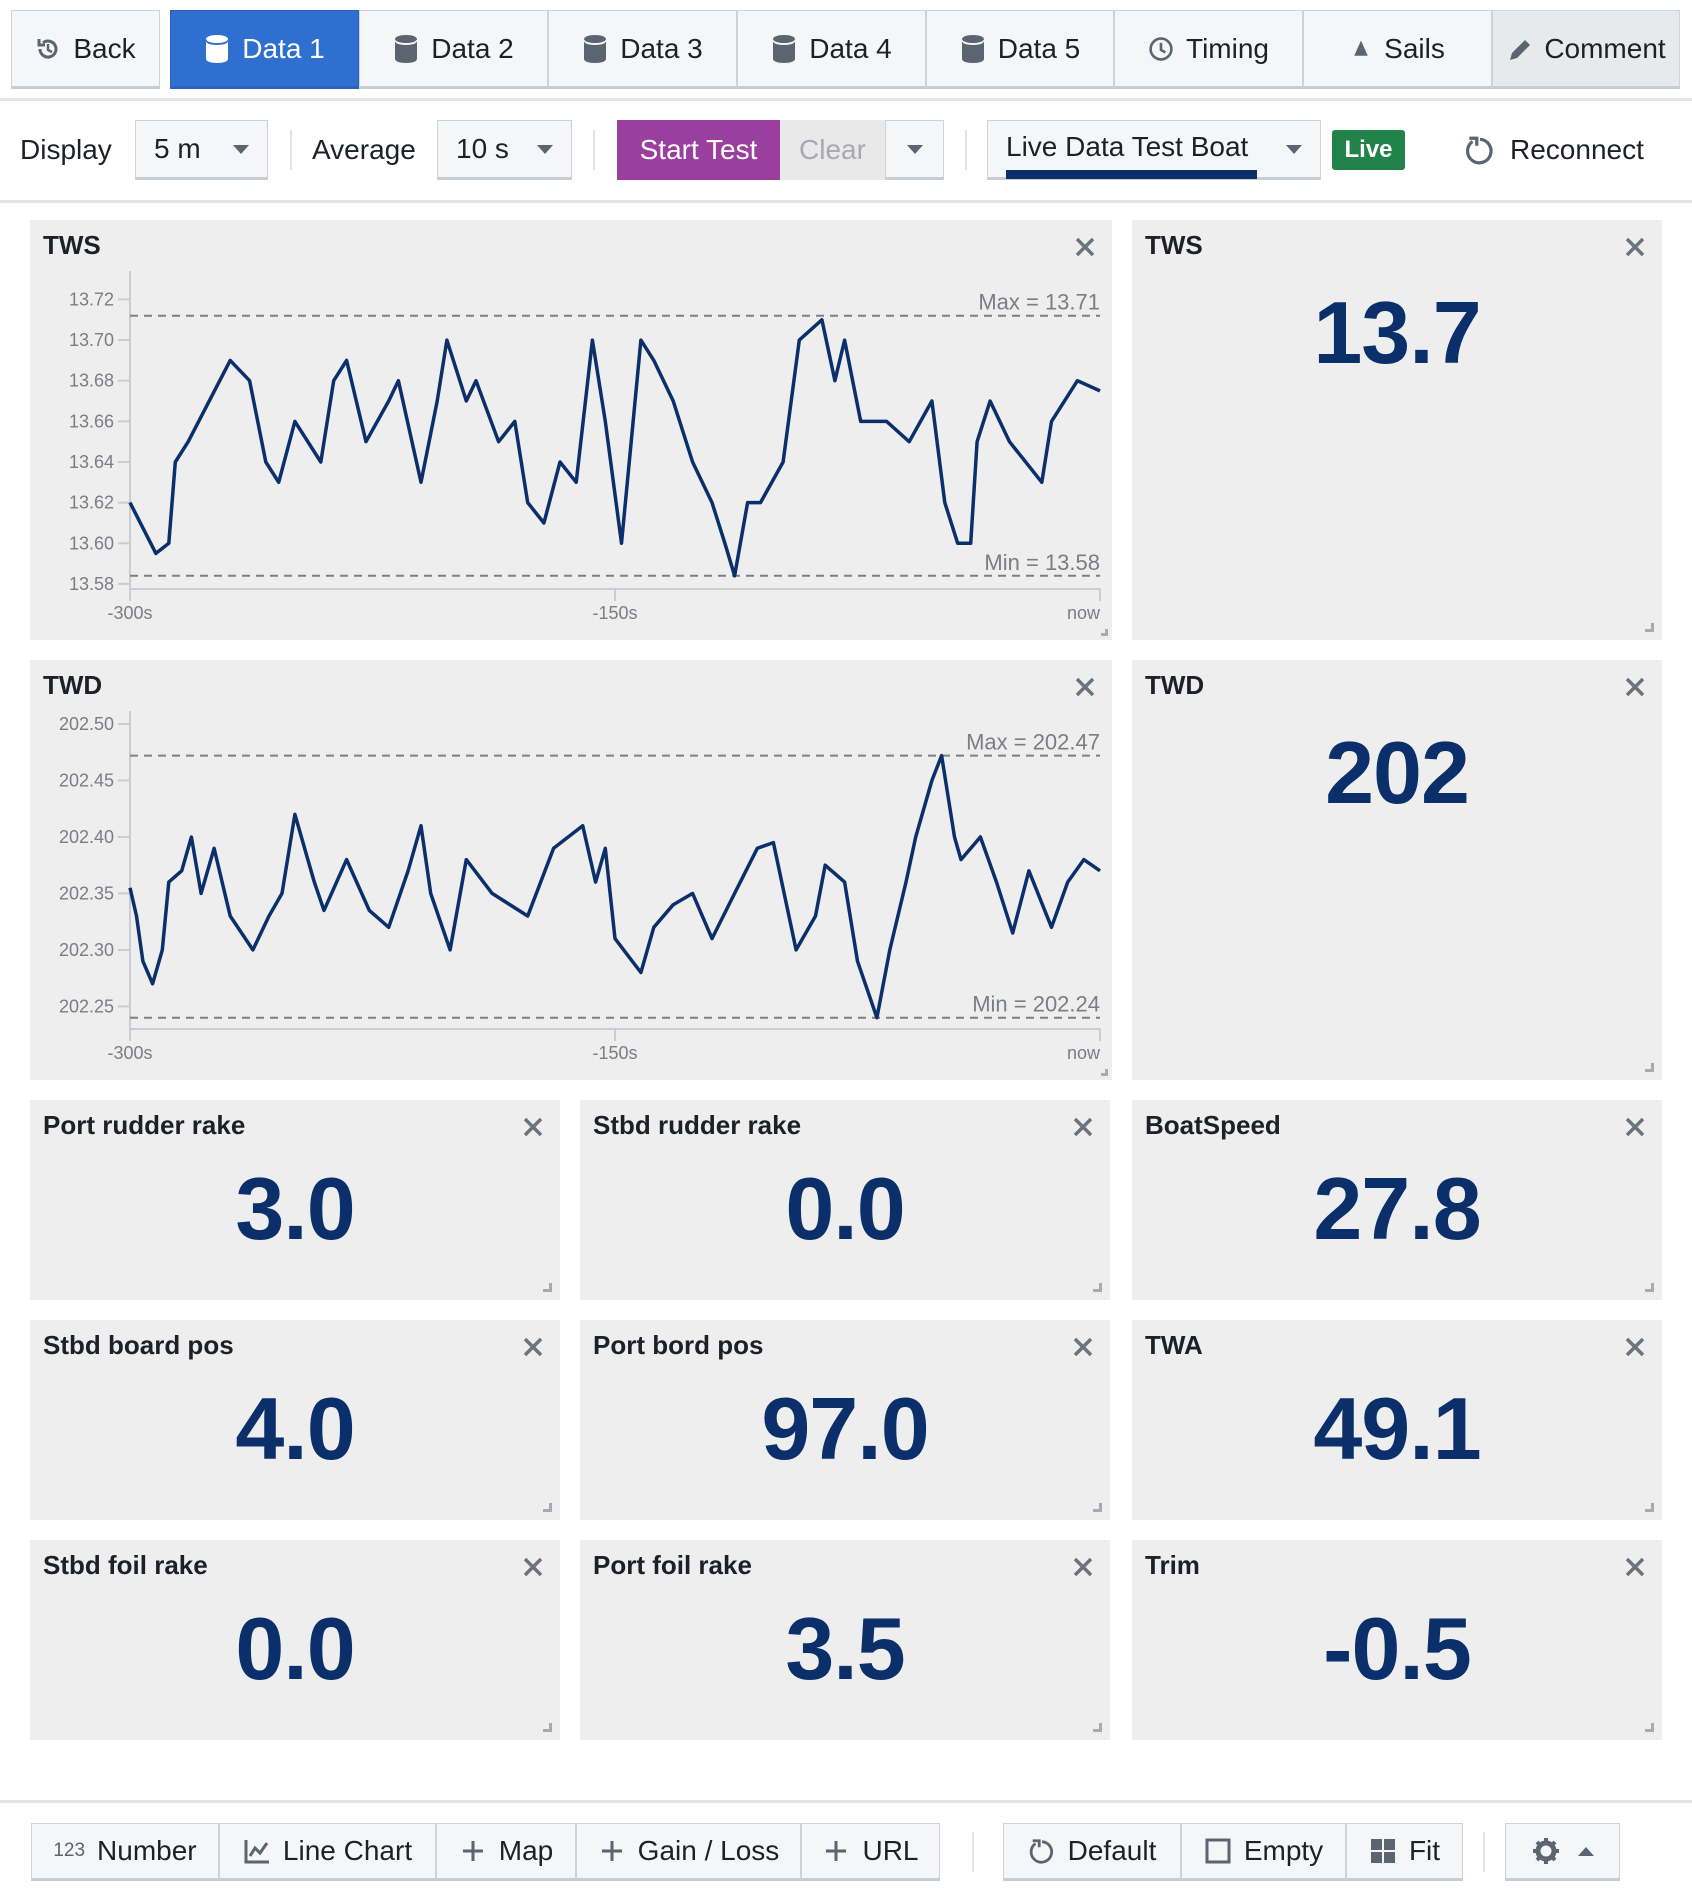 The height and width of the screenshot is (1902, 1692). Describe the element at coordinates (1397, 1648) in the screenshot. I see `panel-value: -0.5` at that location.